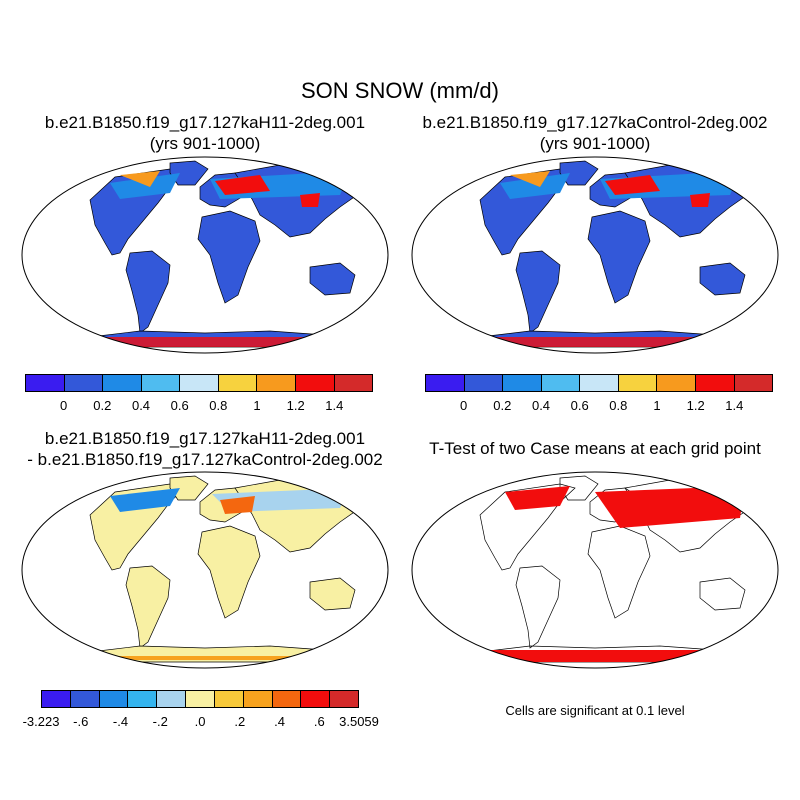  Describe the element at coordinates (359, 721) in the screenshot. I see `colorbar-tick-label: 3.5059` at that location.